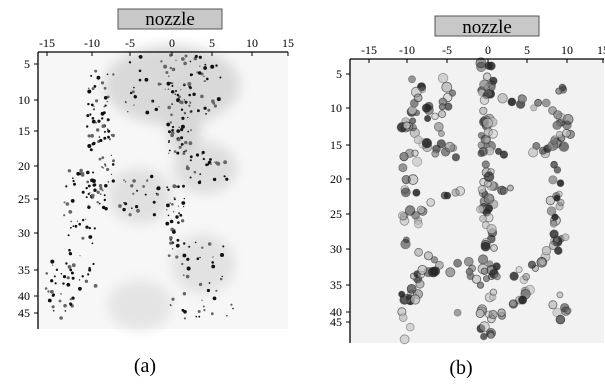 This screenshot has width=605, height=385. Describe the element at coordinates (339, 74) in the screenshot. I see `y-tick-label: 5` at that location.